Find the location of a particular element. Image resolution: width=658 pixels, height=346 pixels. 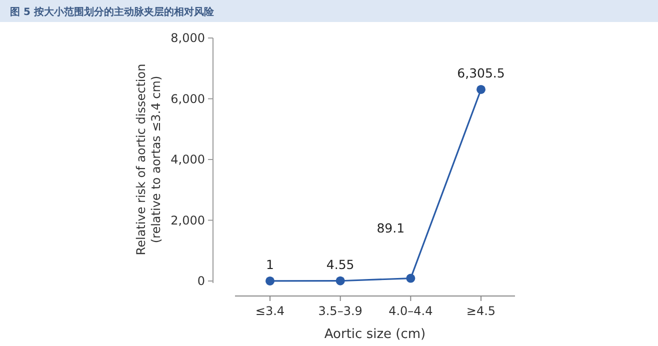

x-tick-label: 3.5–3.9 is located at coordinates (340, 311).